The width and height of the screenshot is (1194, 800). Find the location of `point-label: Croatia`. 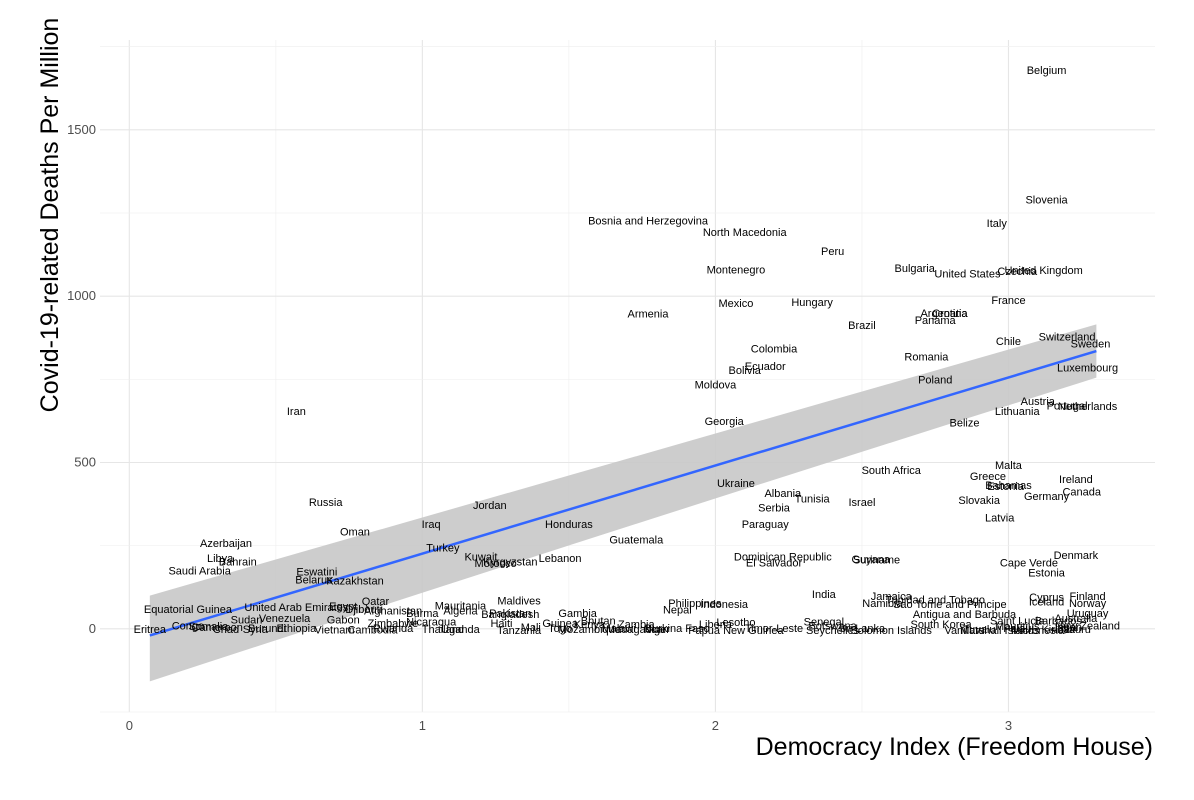

point-label: Croatia is located at coordinates (950, 314).